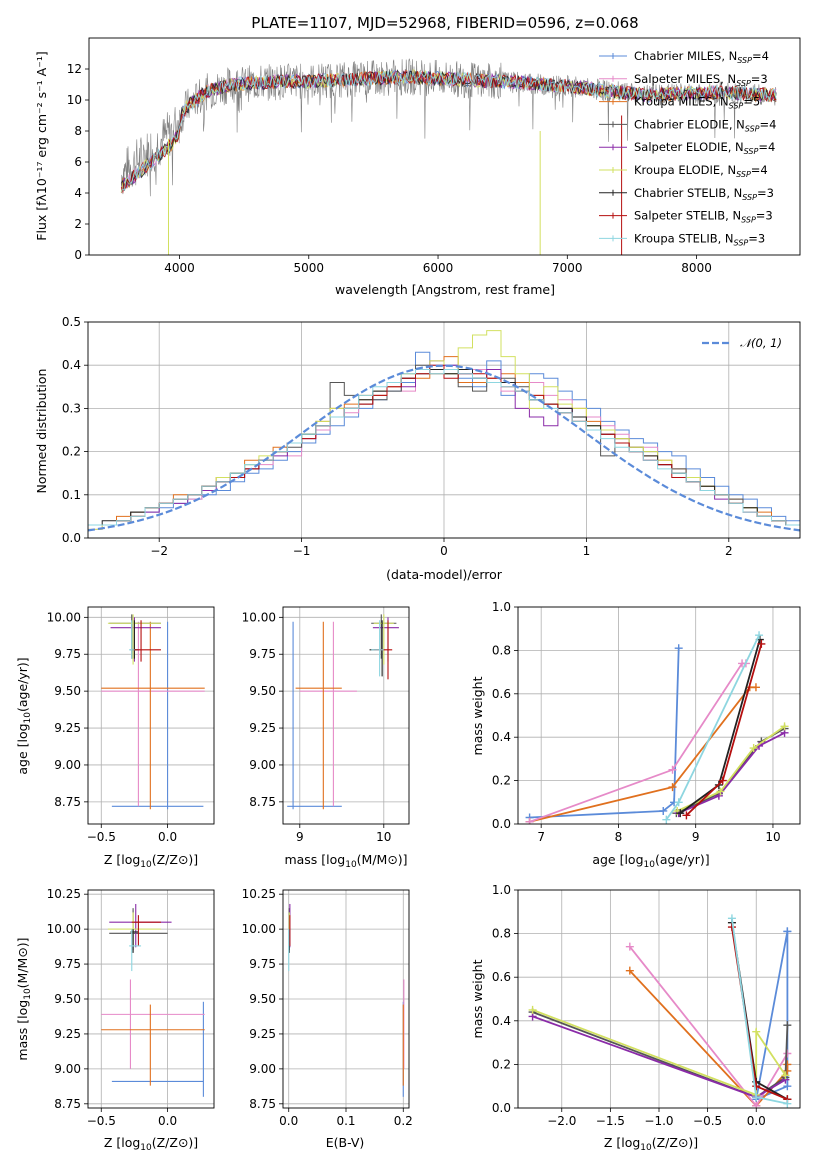 The width and height of the screenshot is (819, 1170). I want to click on y-tick-label: 10.25, so click(259, 894).